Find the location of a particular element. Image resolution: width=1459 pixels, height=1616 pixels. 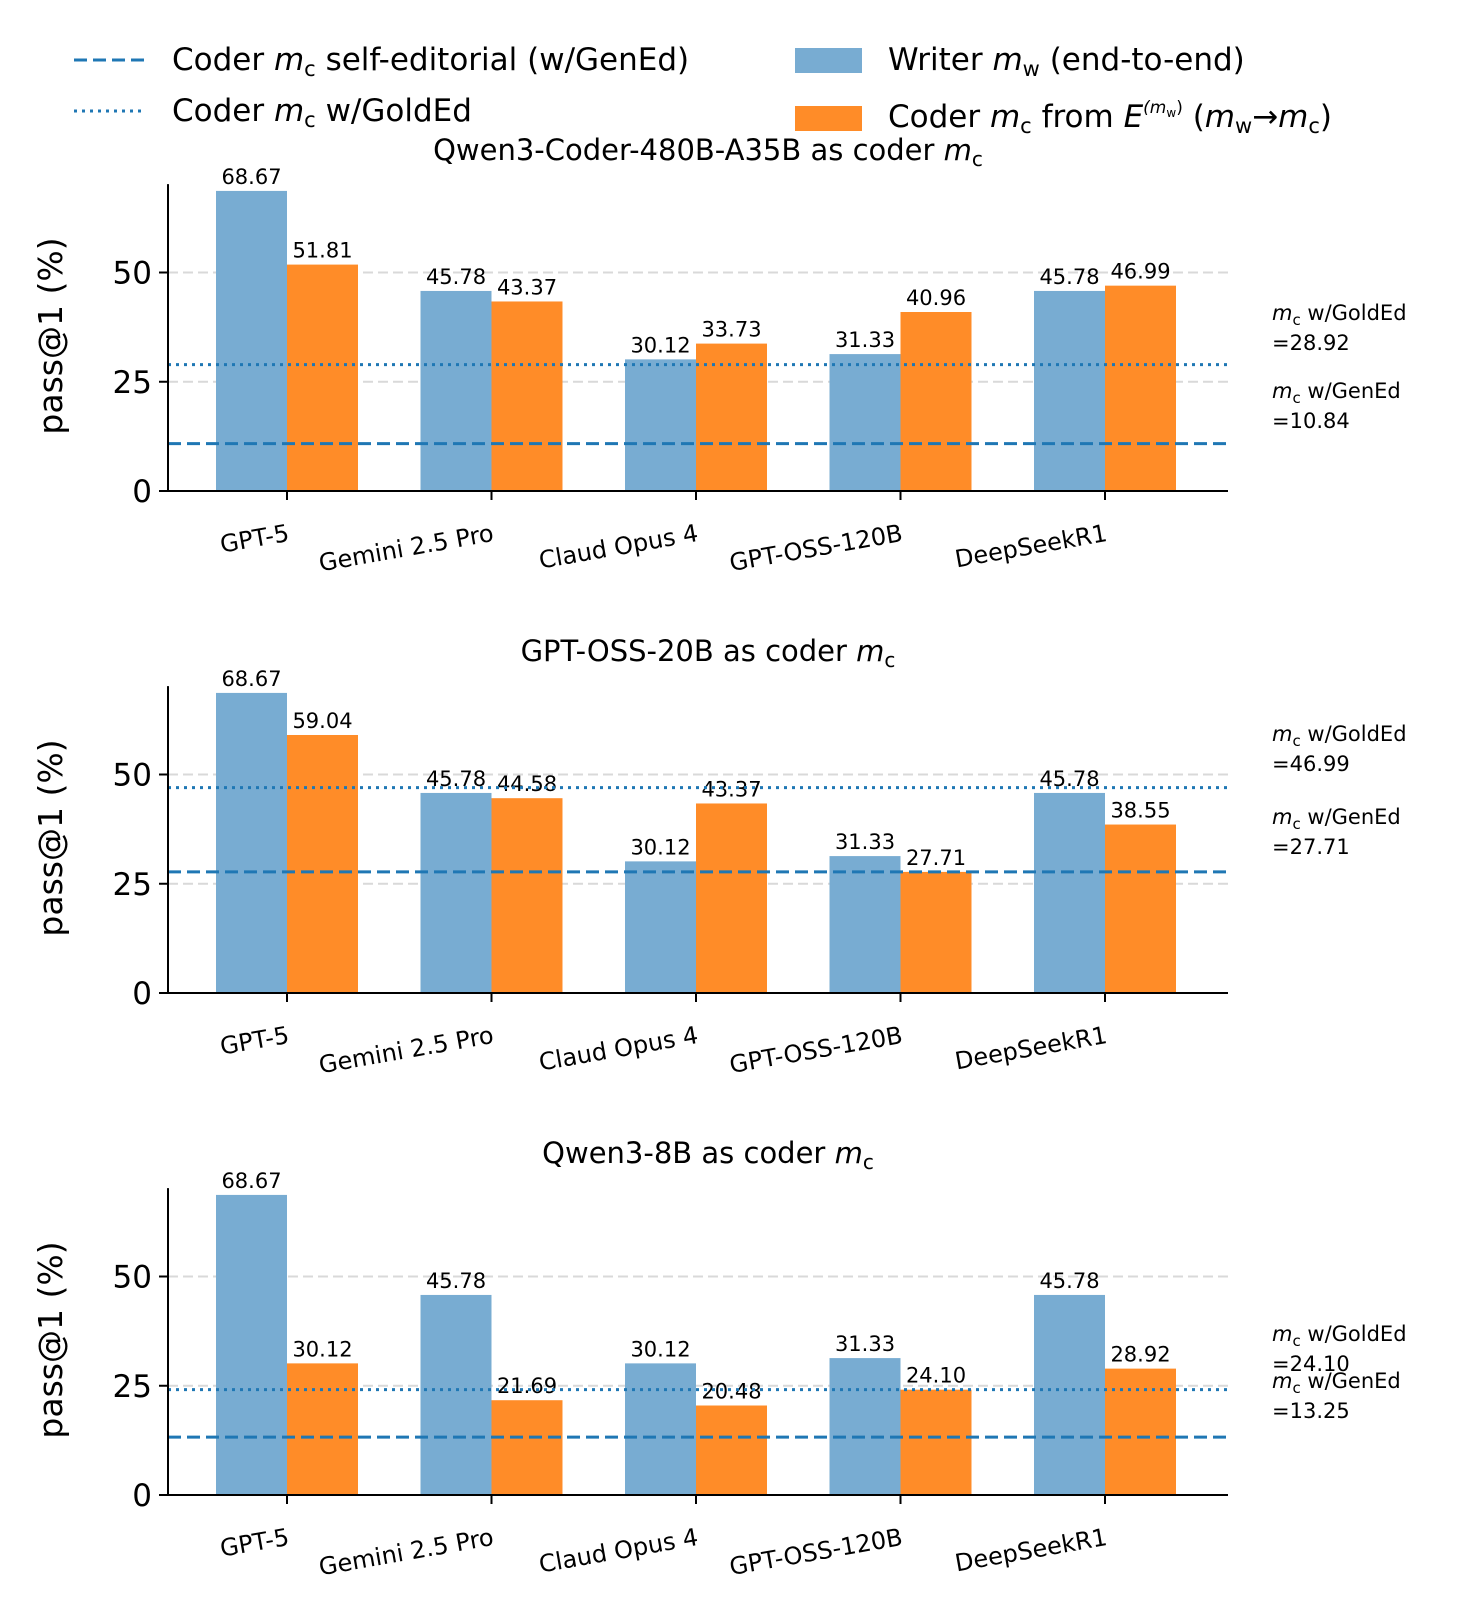

coder-bar-label: 21.69 is located at coordinates (527, 1386).